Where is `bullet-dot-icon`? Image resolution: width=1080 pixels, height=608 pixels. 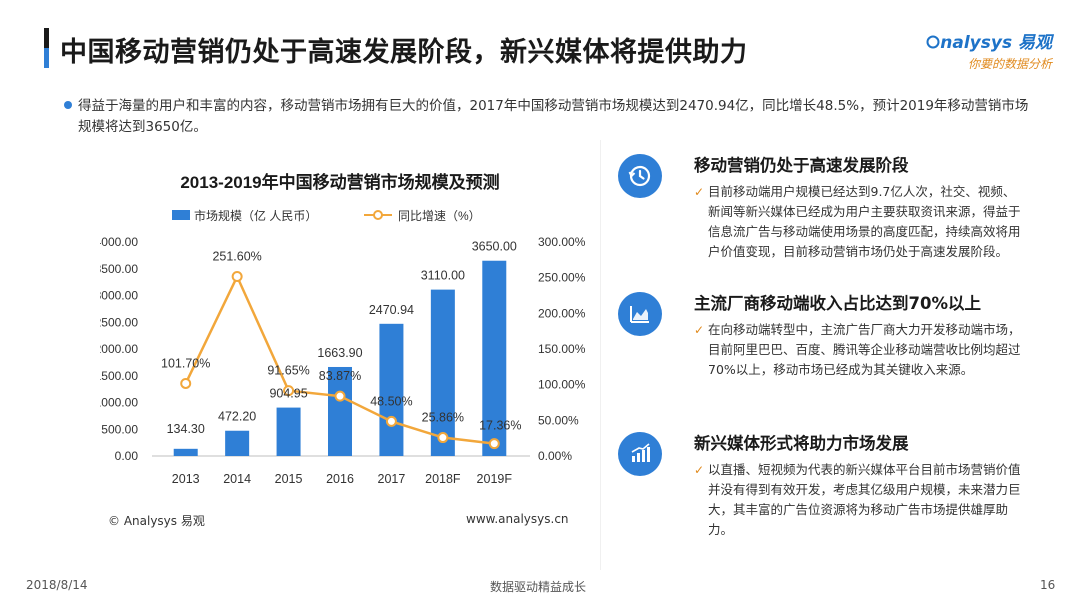
bullet-dot-icon is located at coordinates (68, 105).